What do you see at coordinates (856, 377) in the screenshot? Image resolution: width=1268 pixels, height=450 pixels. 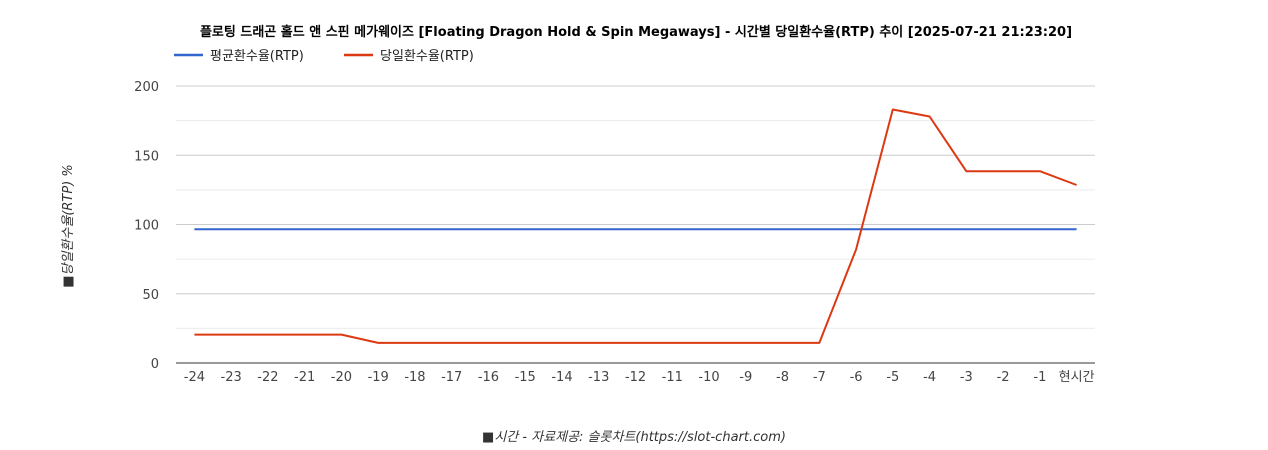 I see `x-tick-label: -6` at bounding box center [856, 377].